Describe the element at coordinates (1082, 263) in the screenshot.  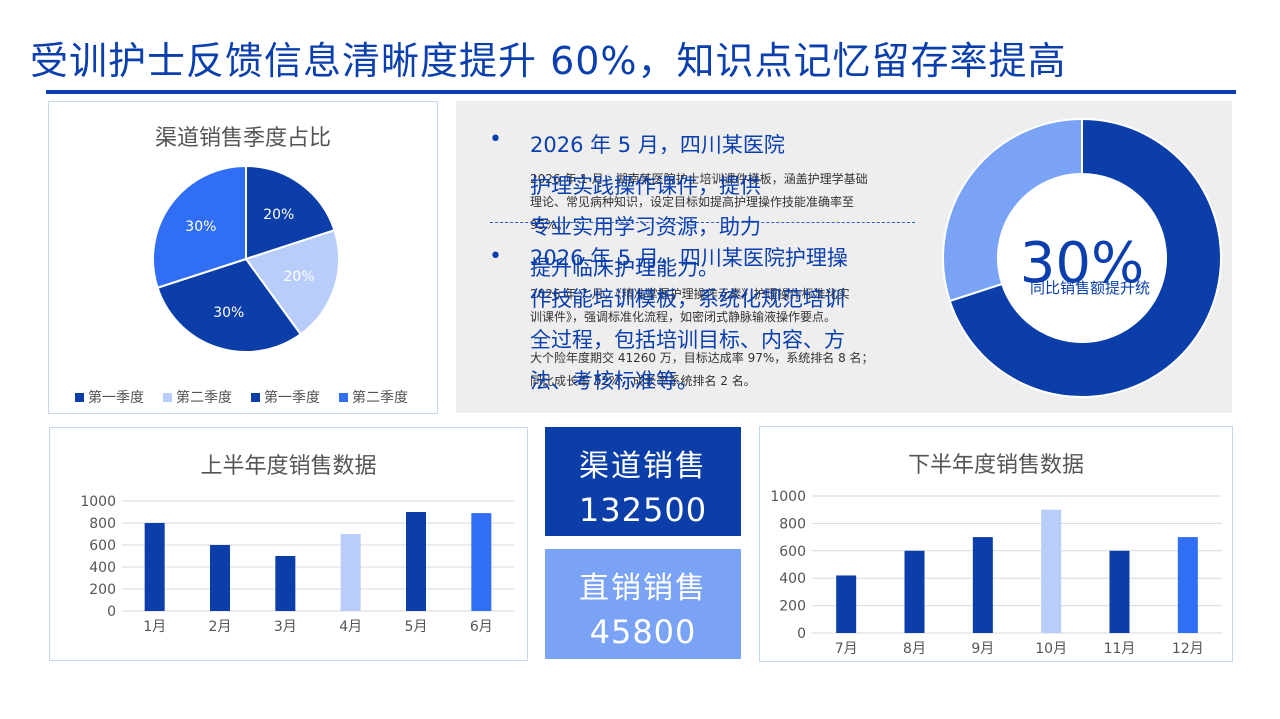
I see `donut-center-value: 30%` at that location.